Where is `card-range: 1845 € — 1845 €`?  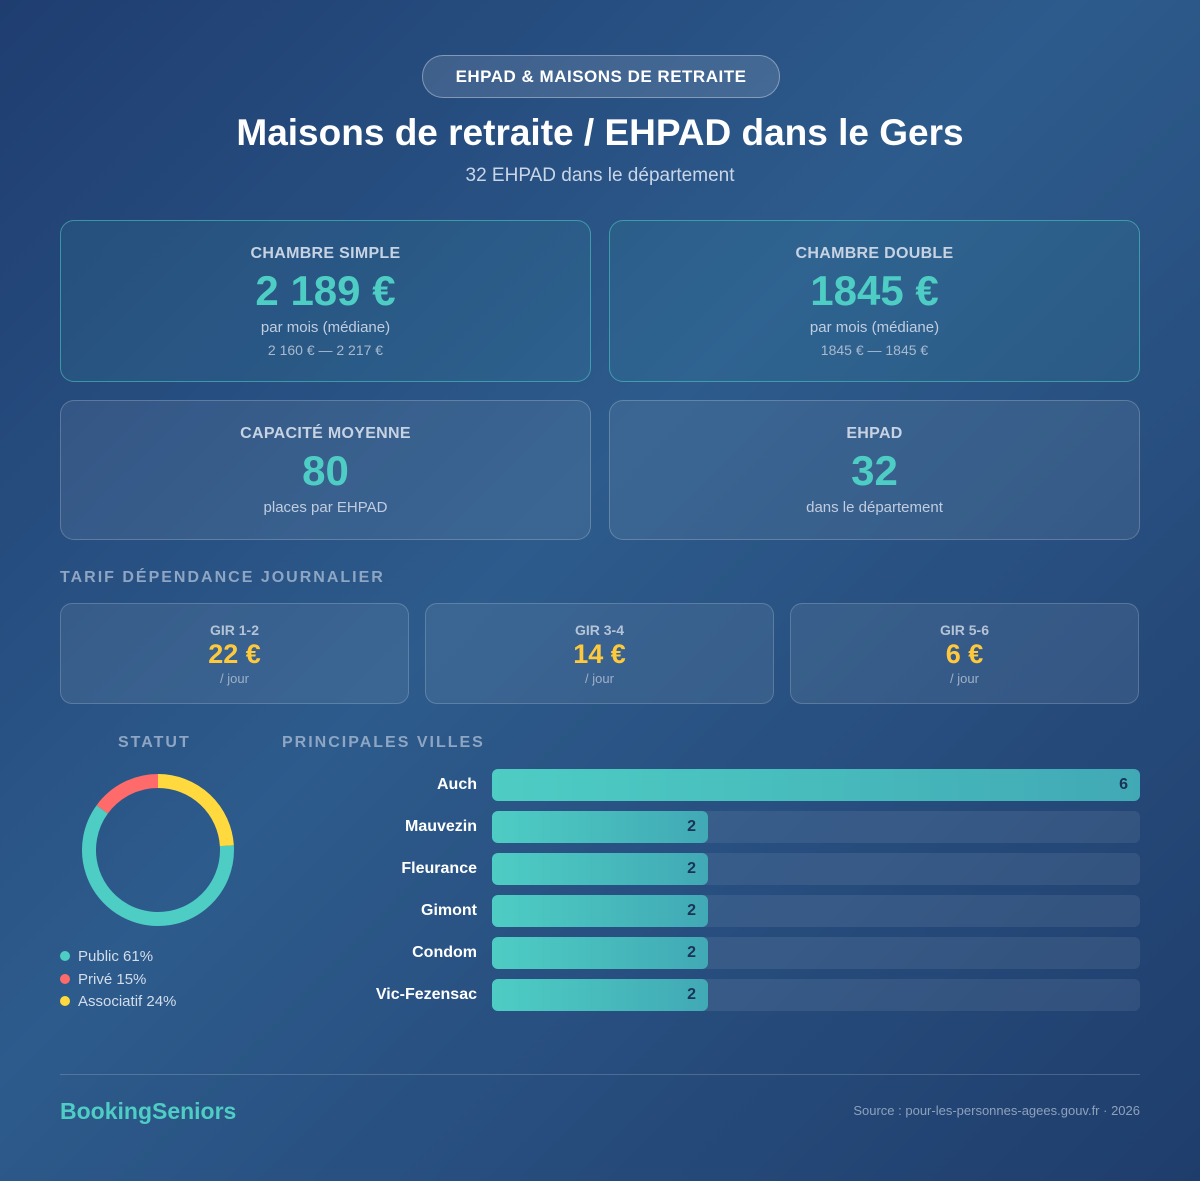 card-range: 1845 € — 1845 € is located at coordinates (874, 350).